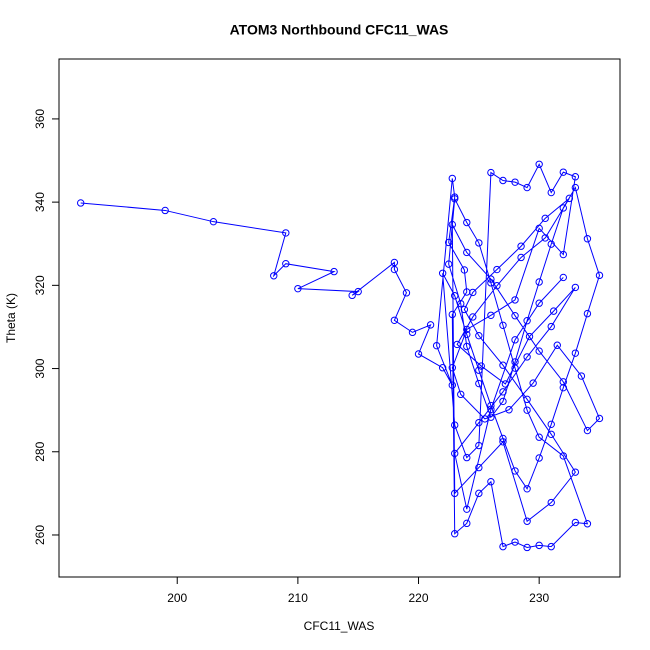 This screenshot has height=650, width=650. Describe the element at coordinates (40, 285) in the screenshot. I see `y-tick-label: 320` at that location.